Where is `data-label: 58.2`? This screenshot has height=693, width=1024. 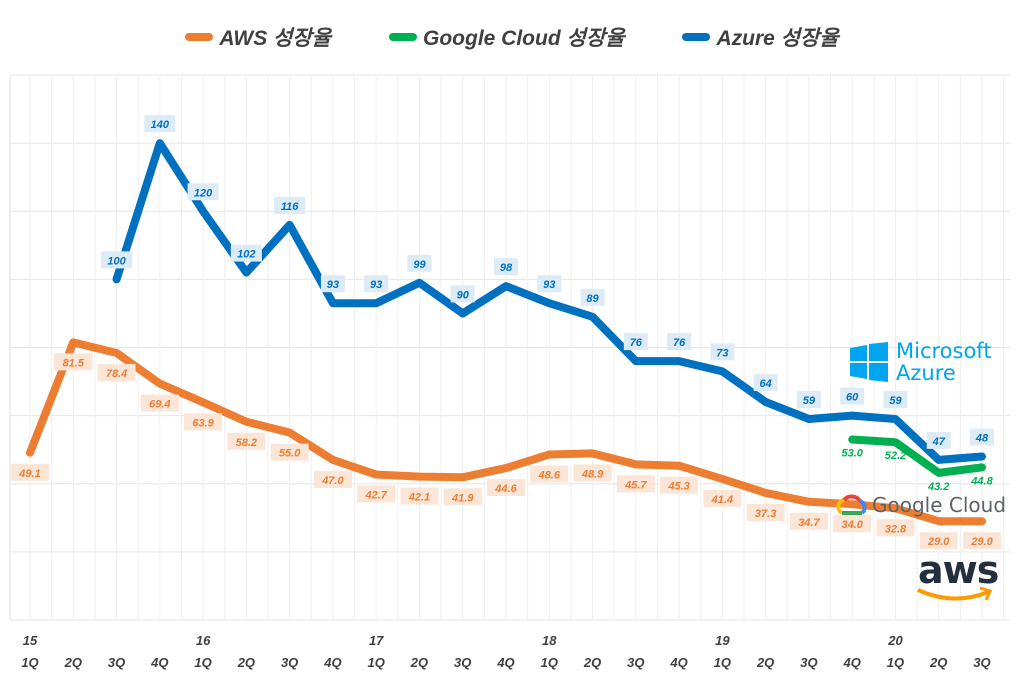 data-label: 58.2 is located at coordinates (246, 443).